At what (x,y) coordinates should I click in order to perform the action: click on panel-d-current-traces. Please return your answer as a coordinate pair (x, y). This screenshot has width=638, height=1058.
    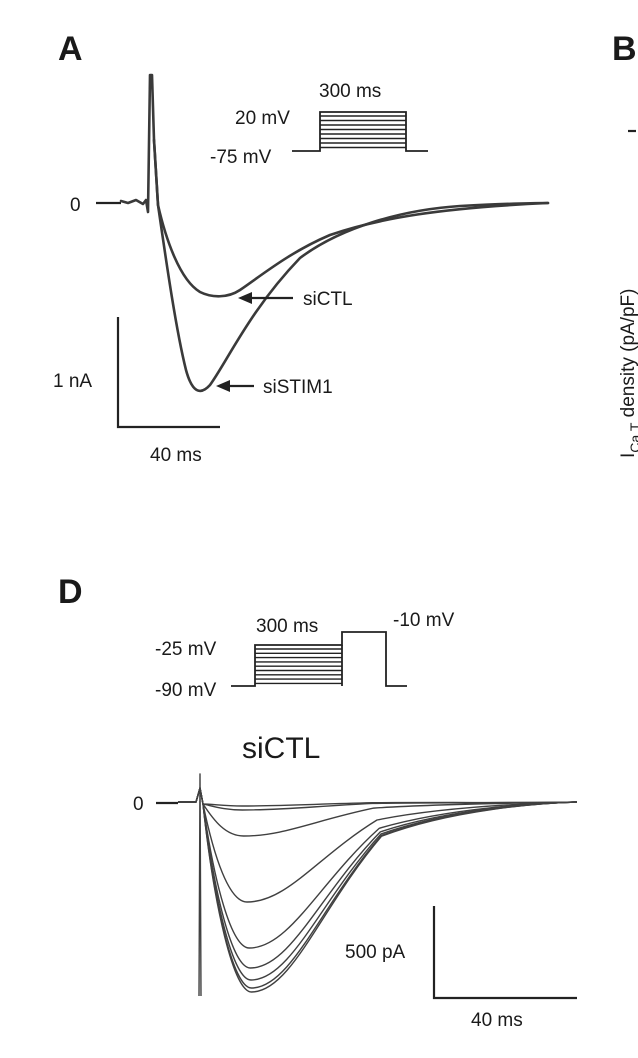
    Looking at the image, I should click on (378, 885).